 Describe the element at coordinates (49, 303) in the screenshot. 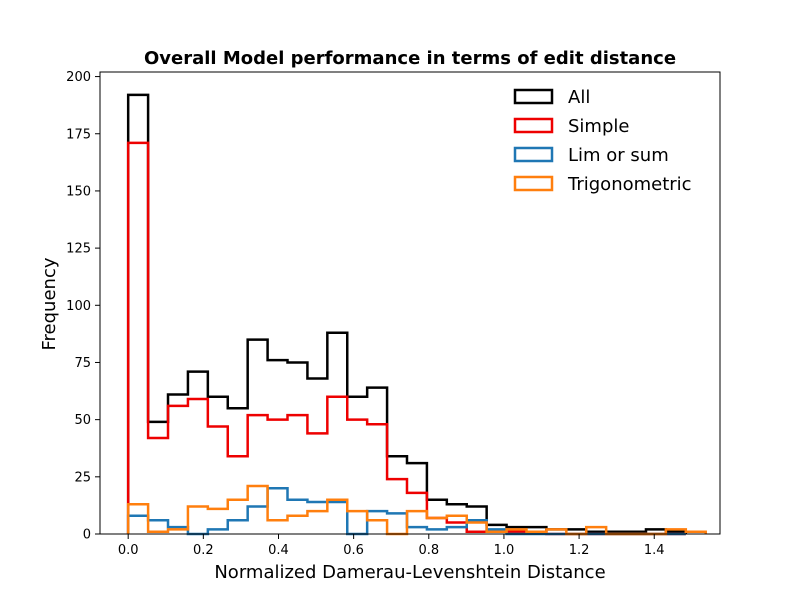

I see `y-axis-label: Frequency` at that location.